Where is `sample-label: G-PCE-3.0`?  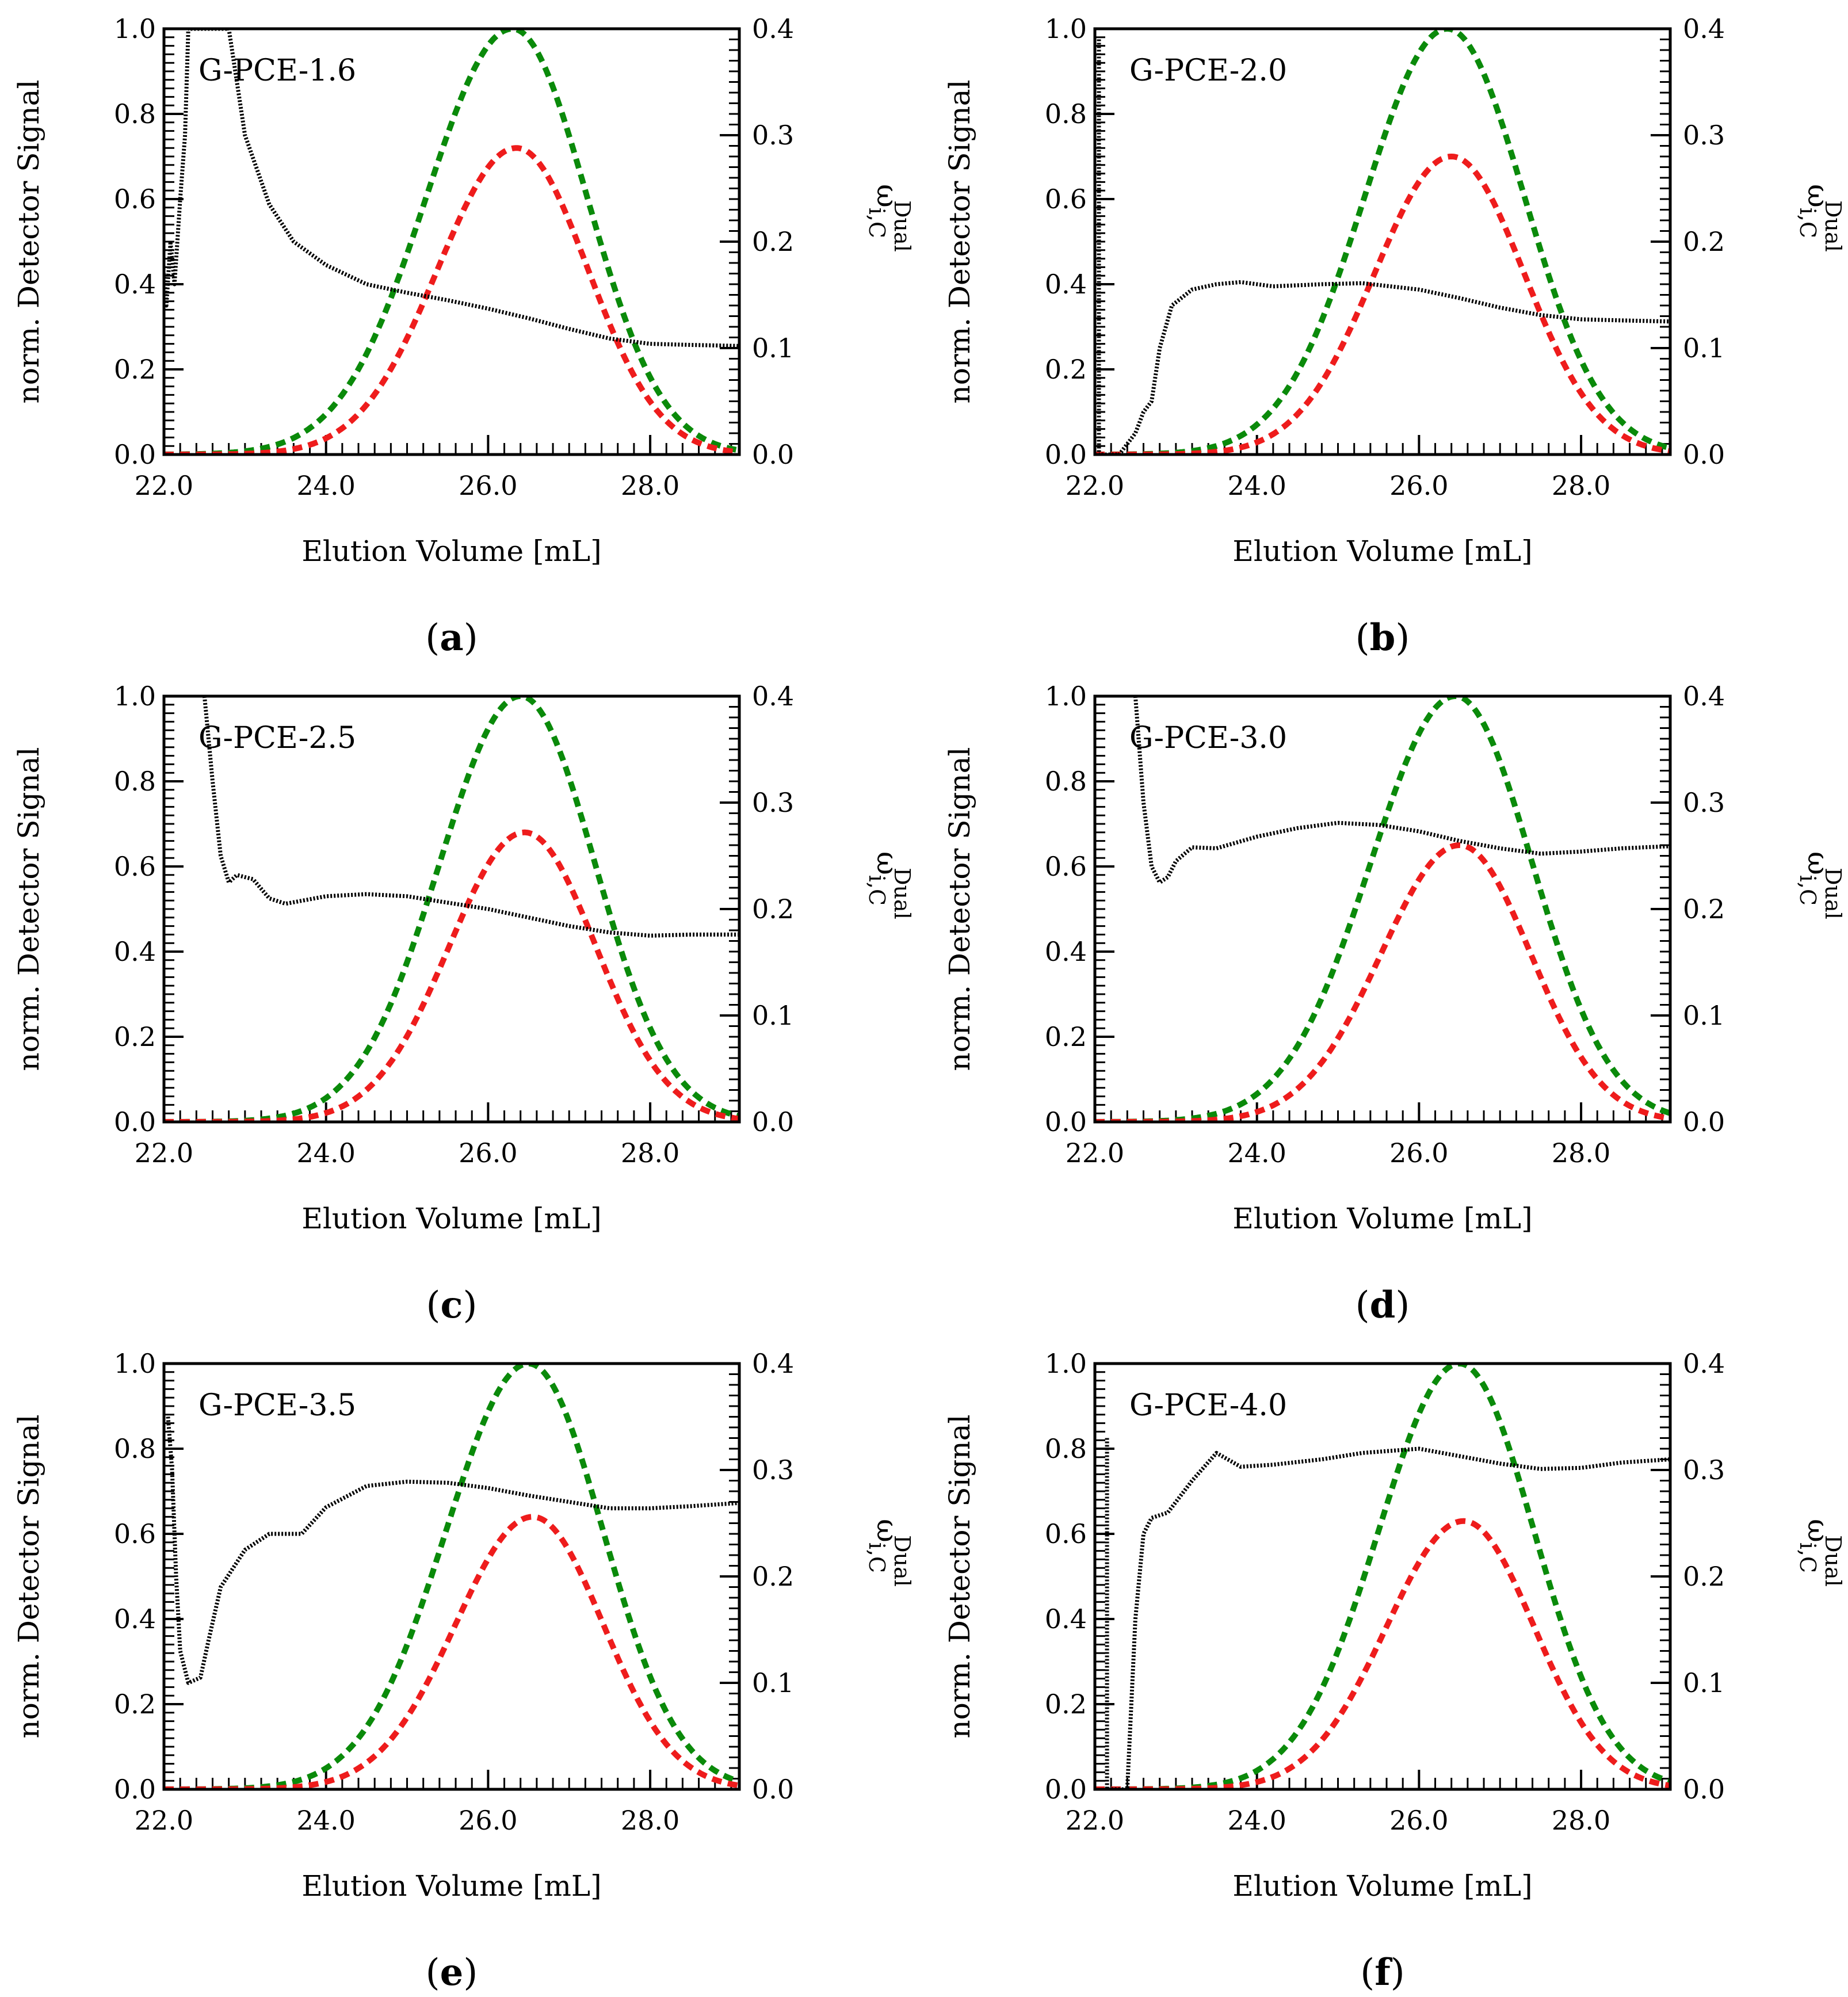
sample-label: G-PCE-3.0 is located at coordinates (1208, 738).